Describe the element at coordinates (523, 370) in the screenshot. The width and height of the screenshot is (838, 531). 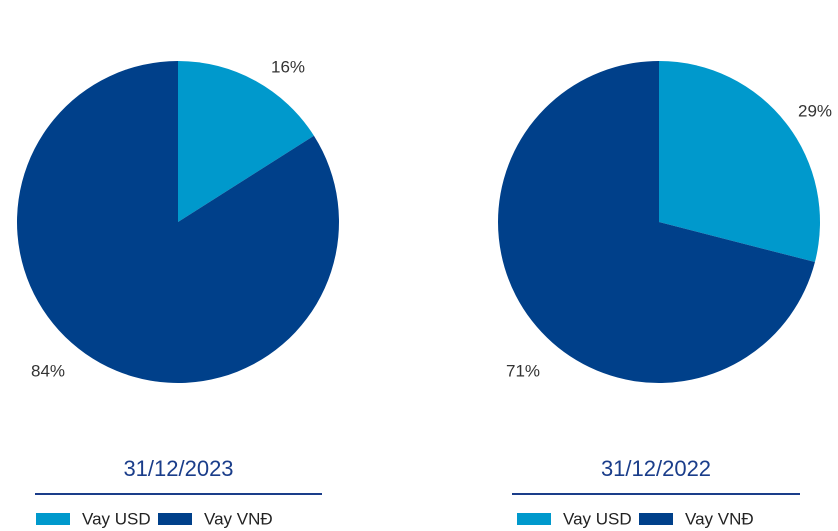
I see `data-label: 71%` at that location.